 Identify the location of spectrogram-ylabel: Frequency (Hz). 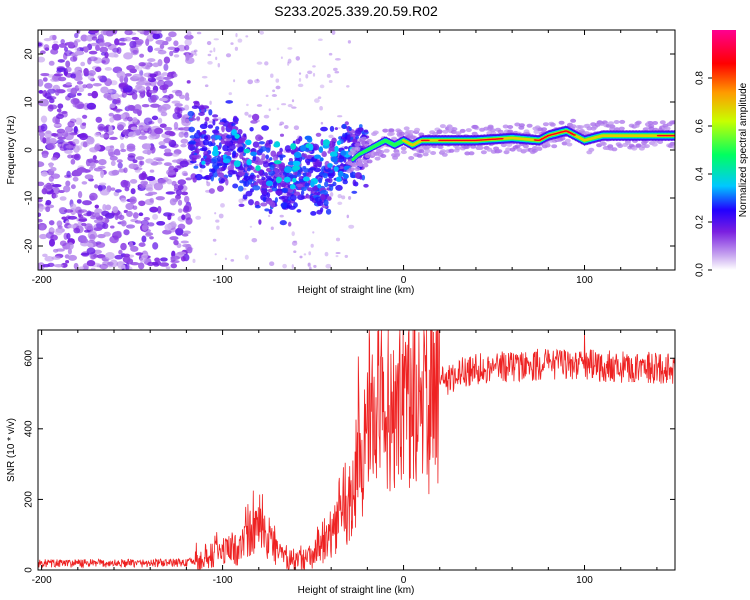
(11, 150).